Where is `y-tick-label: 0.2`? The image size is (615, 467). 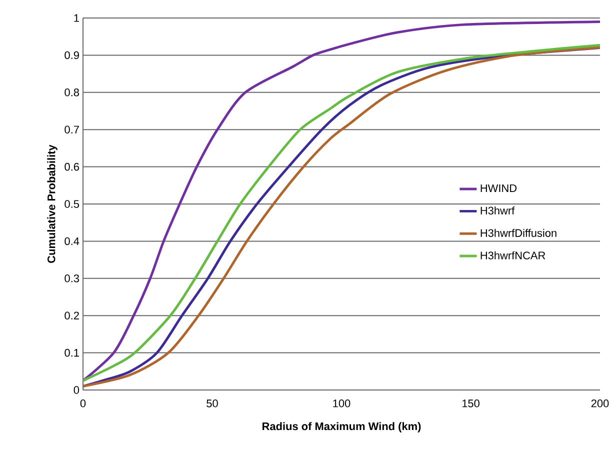 y-tick-label: 0.2 is located at coordinates (71, 316).